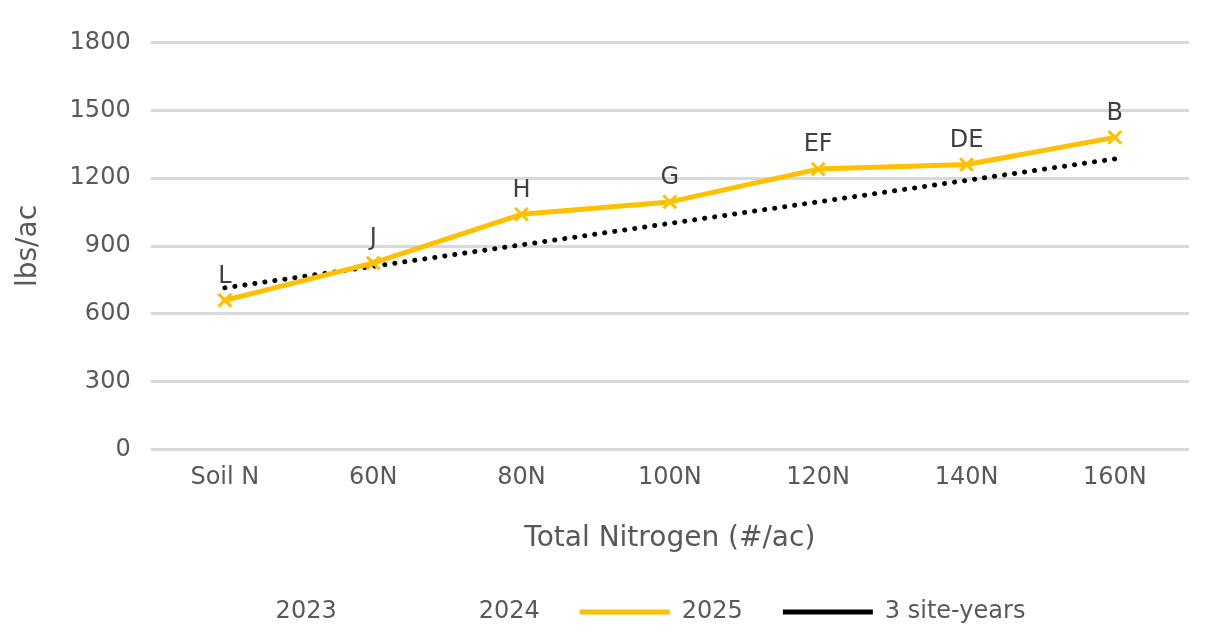 The image size is (1209, 642). What do you see at coordinates (1115, 111) in the screenshot?
I see `data-label: B` at bounding box center [1115, 111].